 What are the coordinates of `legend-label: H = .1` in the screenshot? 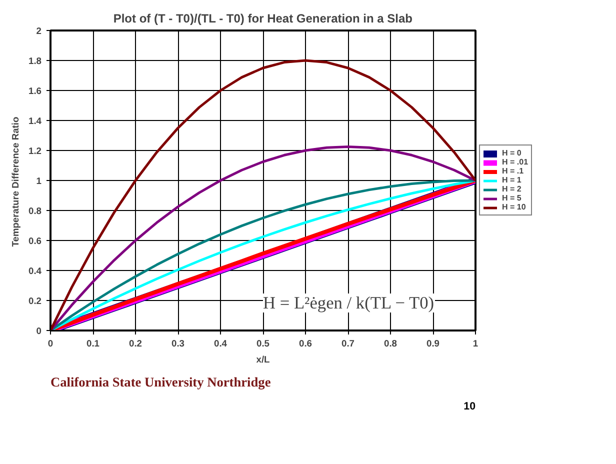 It's located at (513, 171).